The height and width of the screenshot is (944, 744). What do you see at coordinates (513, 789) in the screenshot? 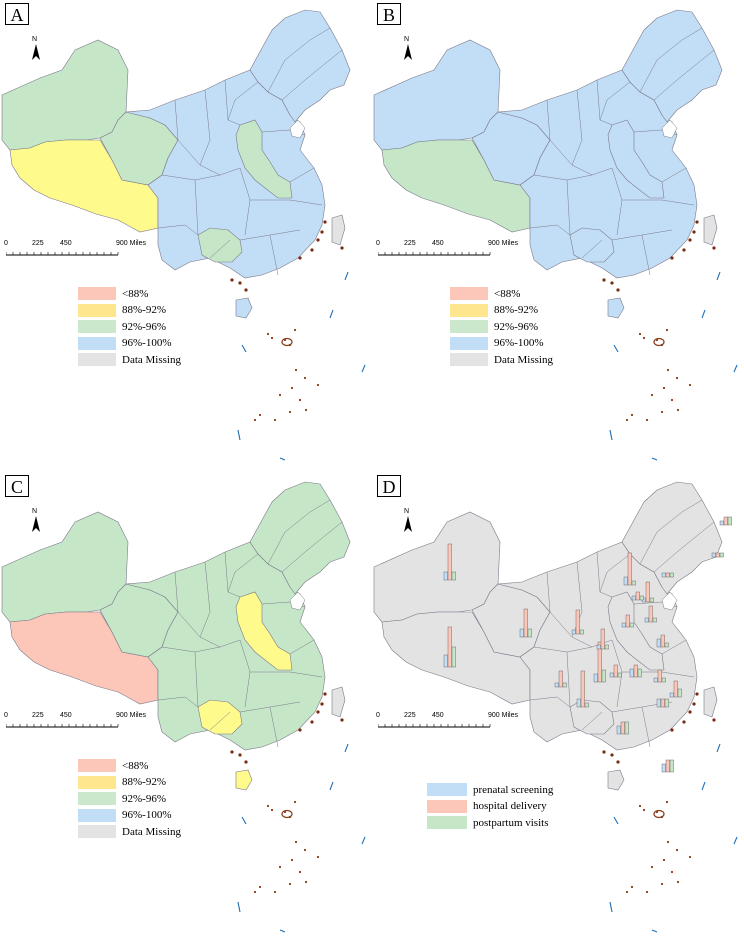
I see `legend-label: prenatal screening` at bounding box center [513, 789].